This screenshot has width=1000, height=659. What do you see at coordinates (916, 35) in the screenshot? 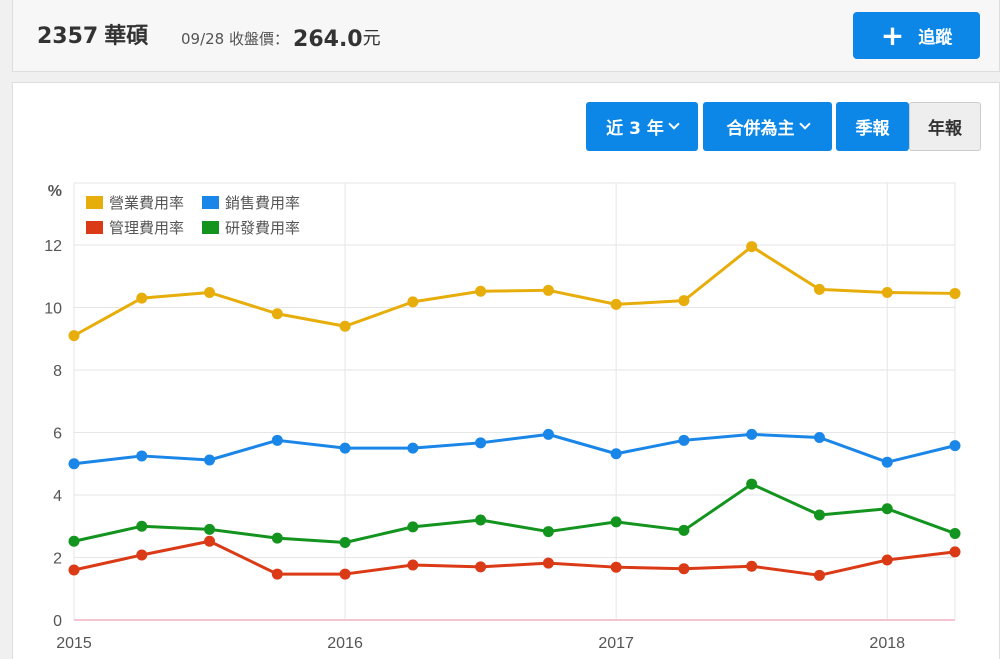
I see `track-button: + 追蹤` at bounding box center [916, 35].